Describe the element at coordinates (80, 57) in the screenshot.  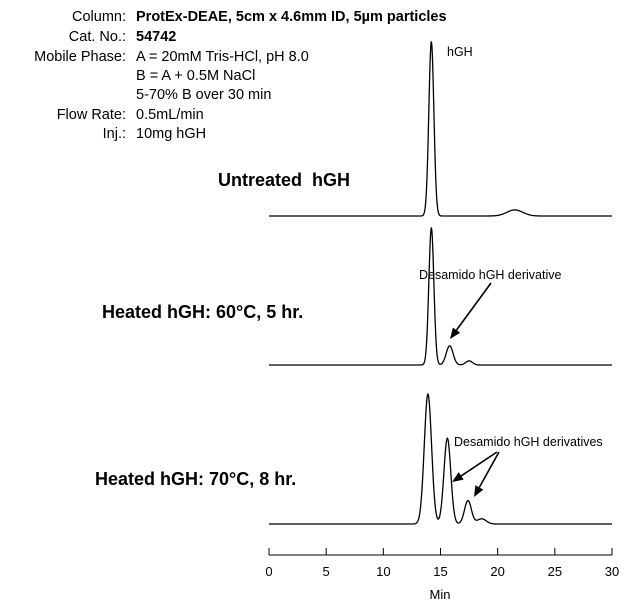
I see `mobile-phase-label: Mobile Phase:` at that location.